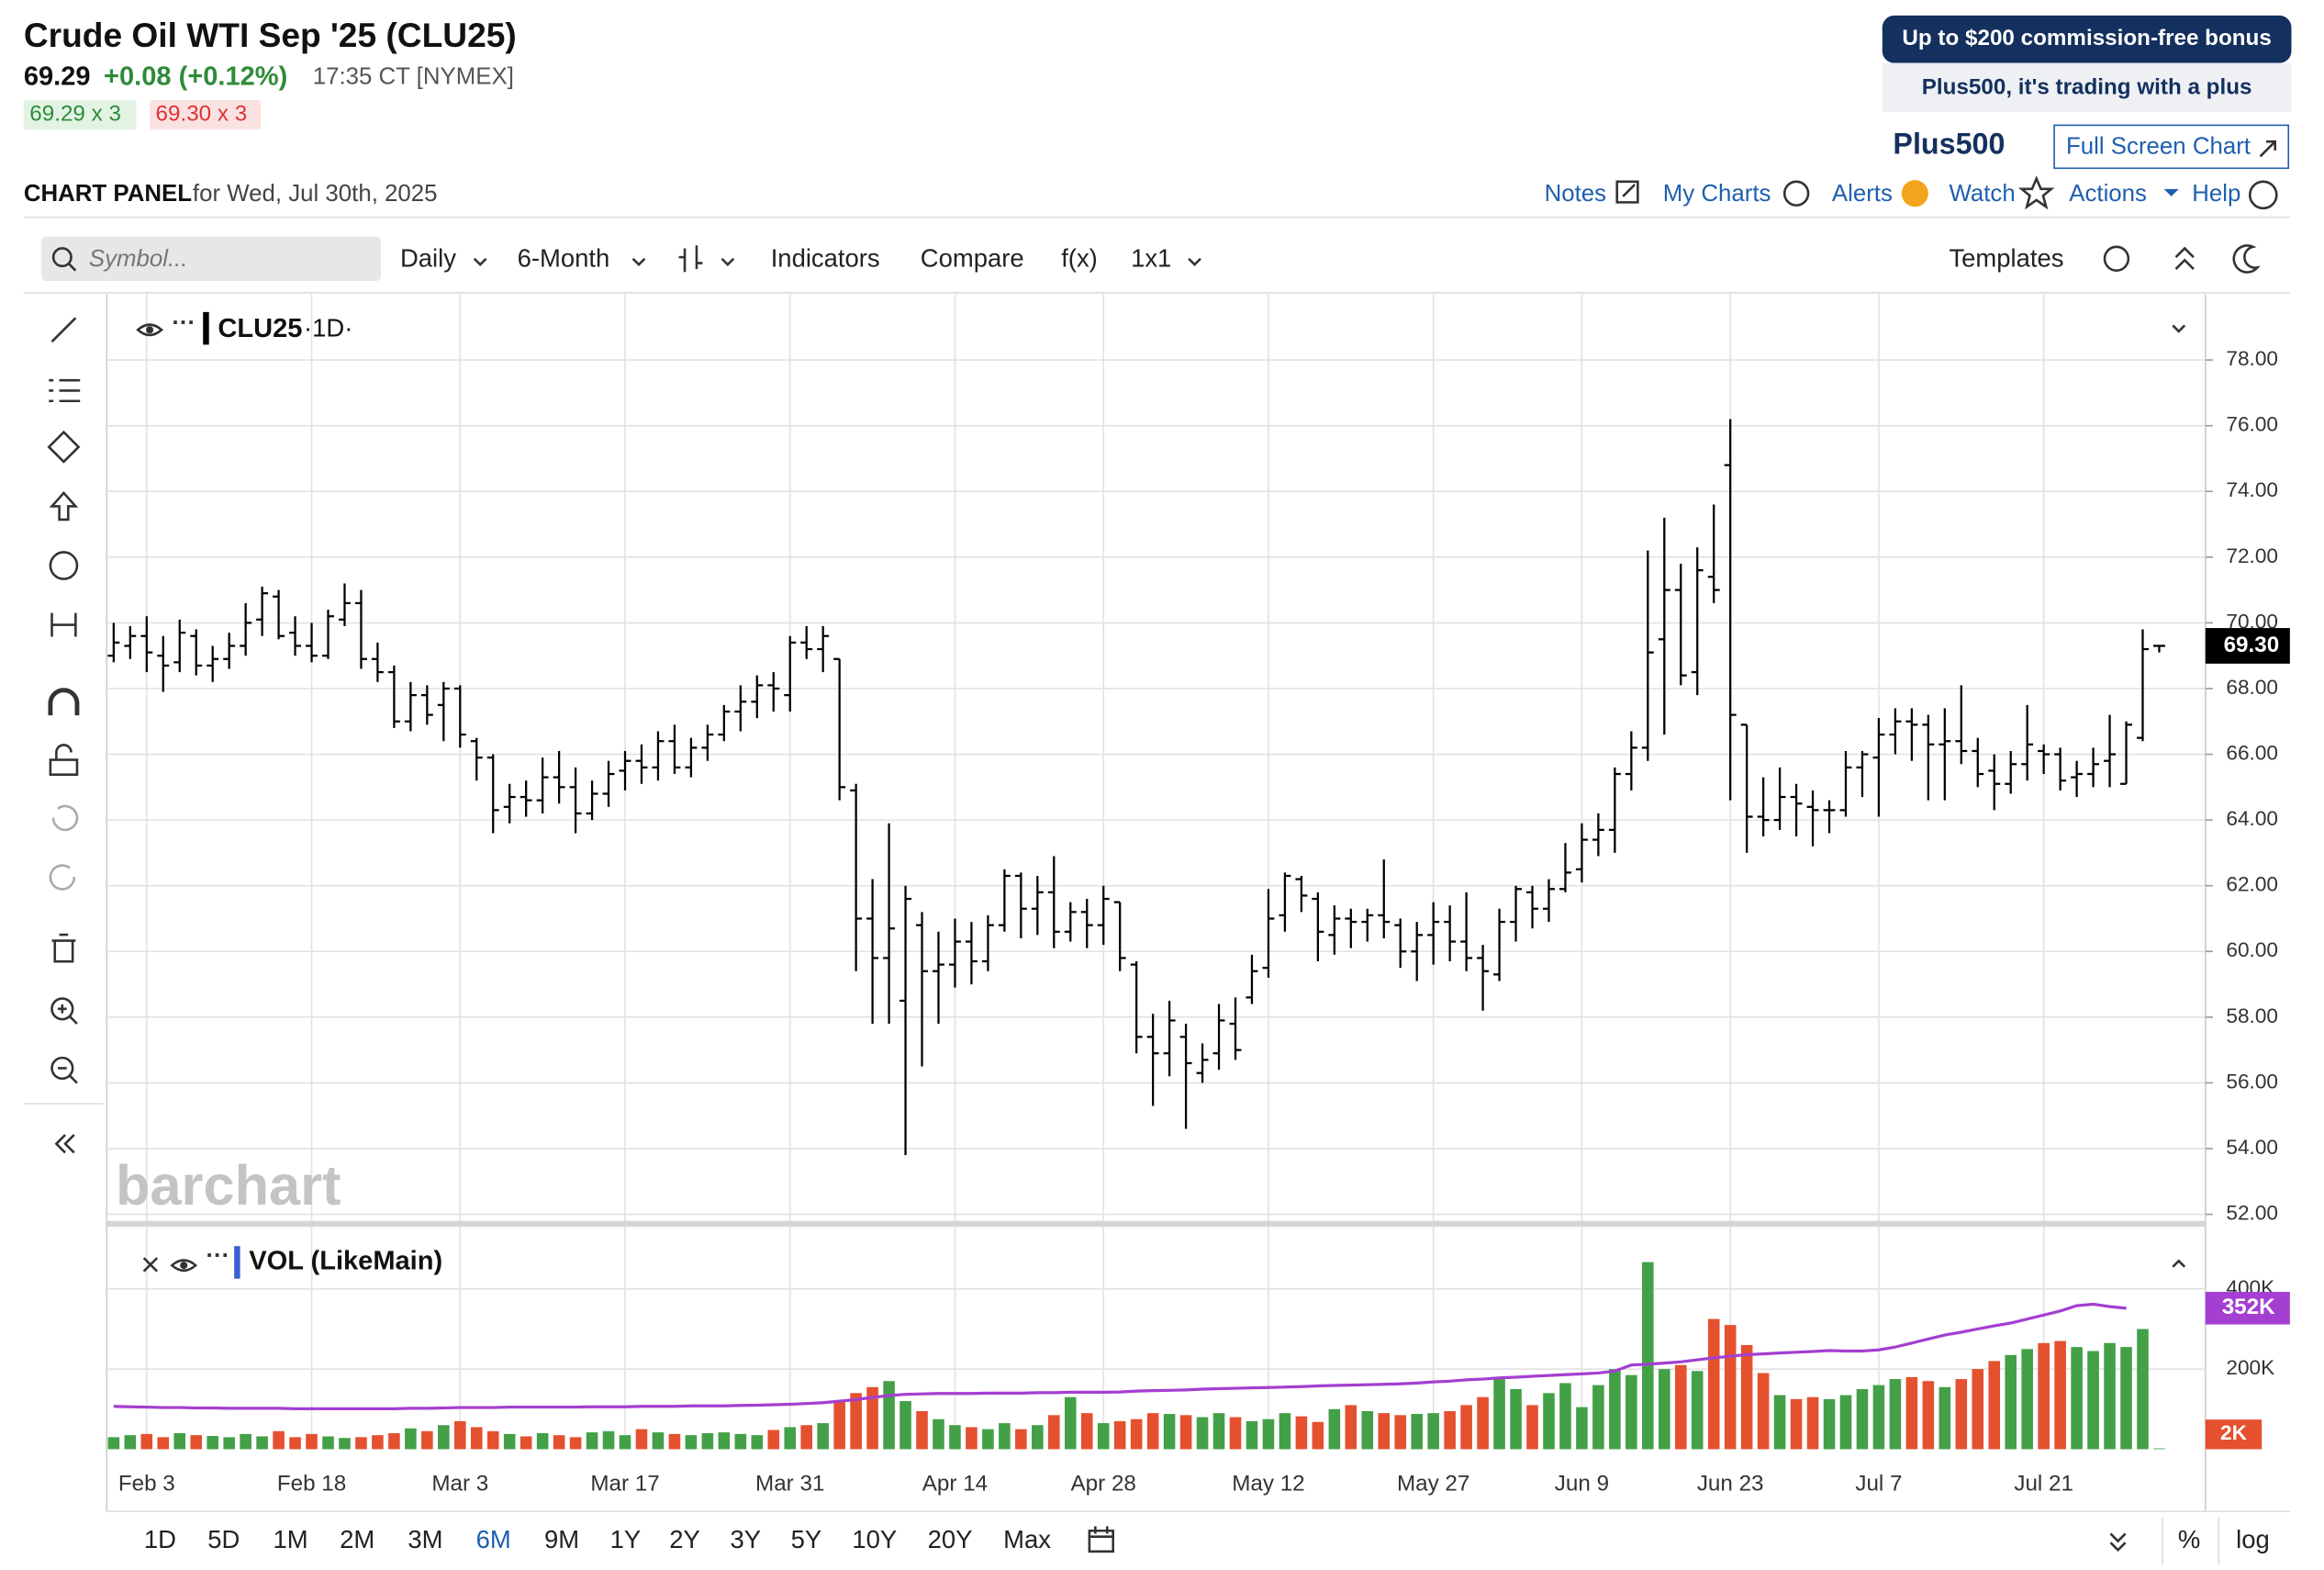 The width and height of the screenshot is (2324, 1570). Describe the element at coordinates (1207, 1539) in the screenshot. I see `range-buttons: 1D 5D 1M 2M 3M 6M 9M 1Y 2Y 3Y 5Y 10Y 20Y Max% log` at that location.